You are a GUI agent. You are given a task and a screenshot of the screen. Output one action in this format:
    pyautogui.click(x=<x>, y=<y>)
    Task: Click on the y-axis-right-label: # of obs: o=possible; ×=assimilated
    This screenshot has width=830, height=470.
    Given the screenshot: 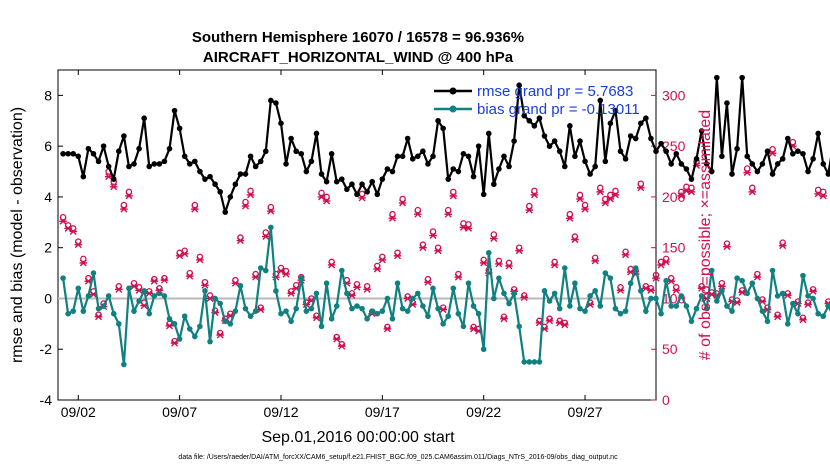 What is the action you would take?
    pyautogui.click(x=705, y=235)
    